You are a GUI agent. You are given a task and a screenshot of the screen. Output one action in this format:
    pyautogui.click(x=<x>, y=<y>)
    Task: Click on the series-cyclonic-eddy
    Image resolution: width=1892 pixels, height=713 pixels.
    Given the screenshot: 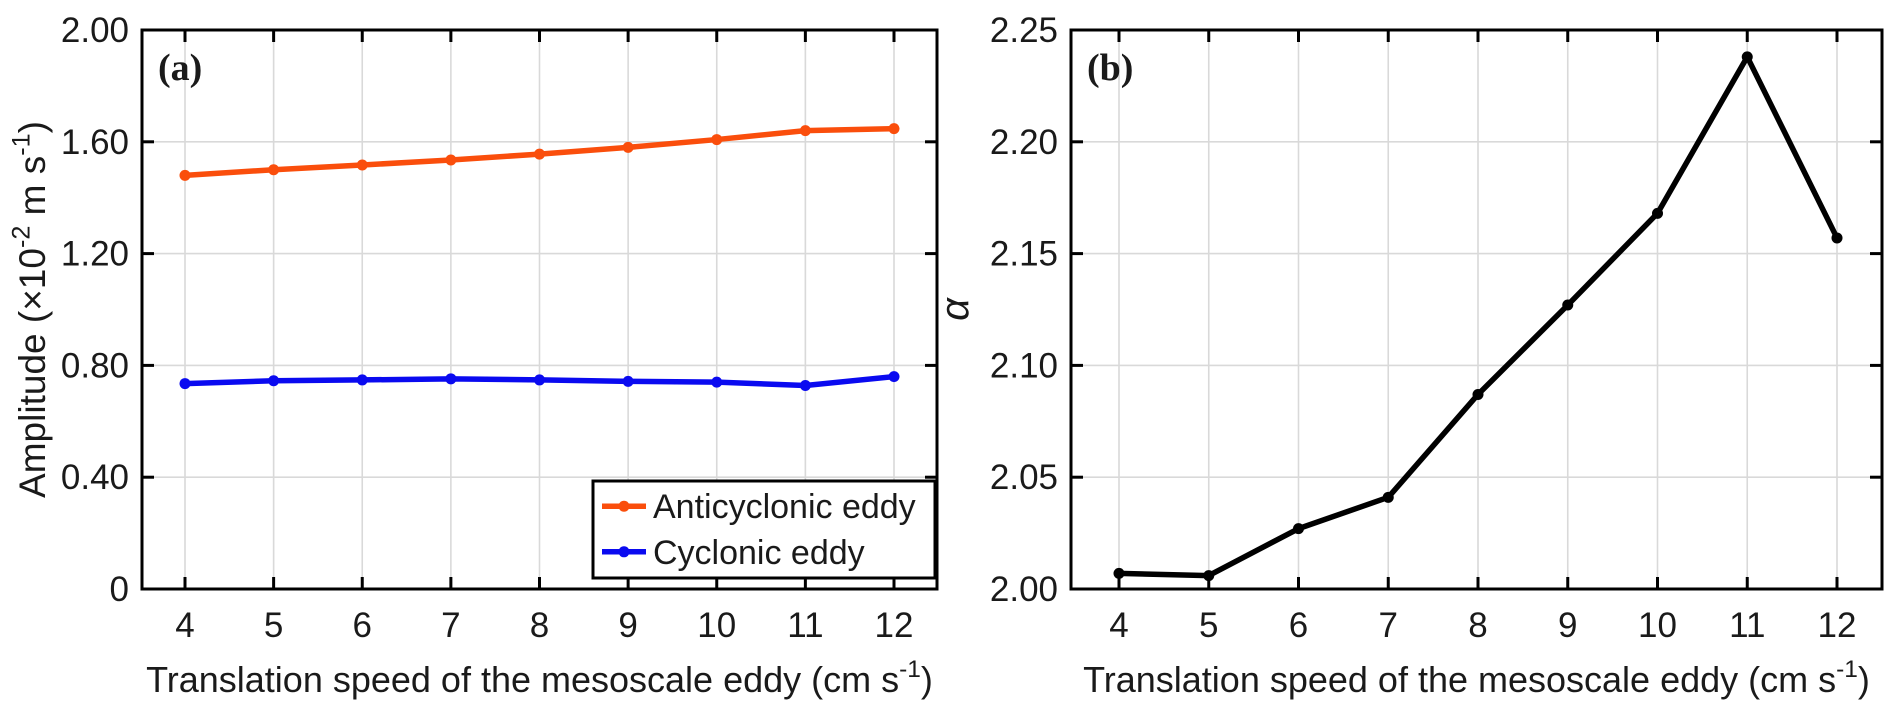 What is the action you would take?
    pyautogui.click(x=539, y=381)
    